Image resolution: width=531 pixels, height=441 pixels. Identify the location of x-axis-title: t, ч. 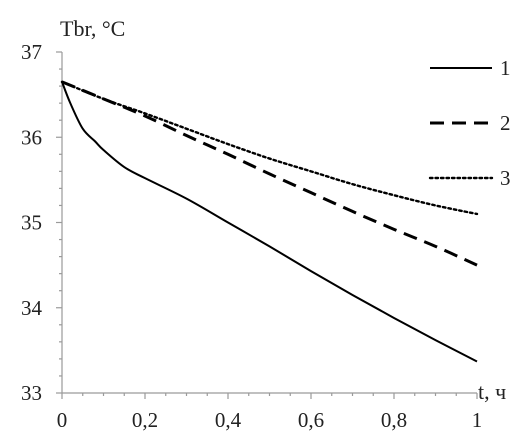
(492, 391).